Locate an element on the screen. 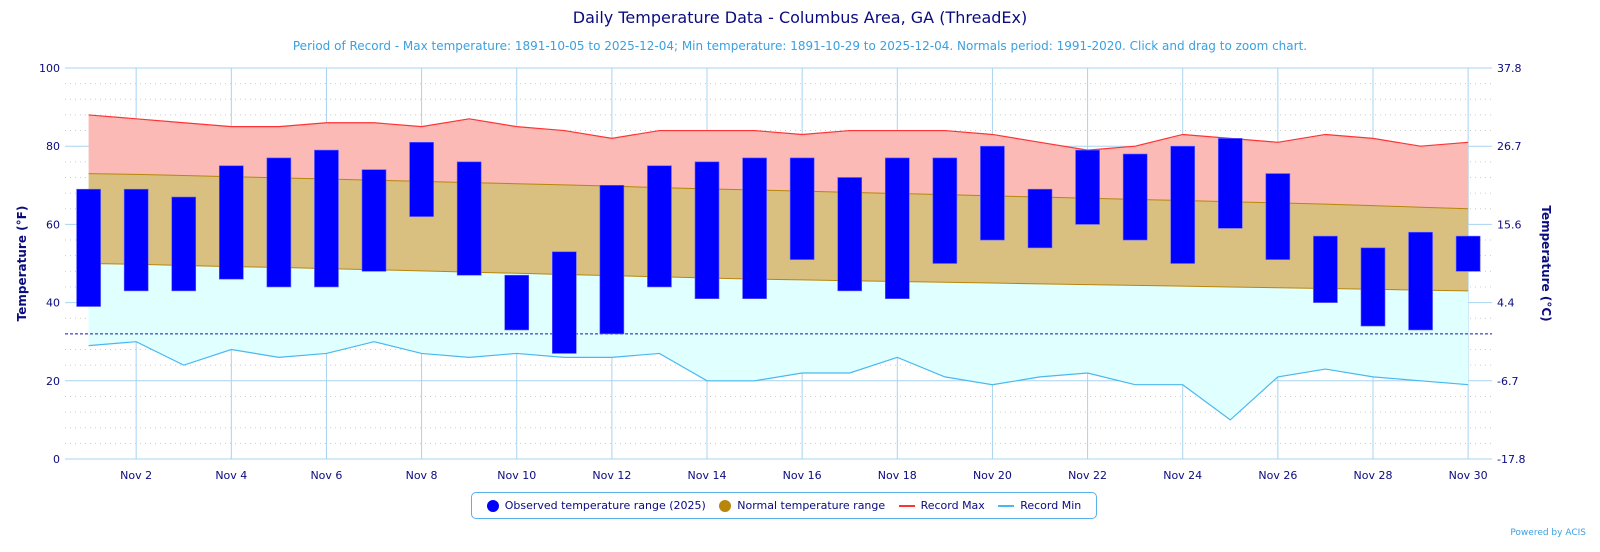 Image resolution: width=1600 pixels, height=552 pixels. x-tick-label: Nov 2 is located at coordinates (136, 475).